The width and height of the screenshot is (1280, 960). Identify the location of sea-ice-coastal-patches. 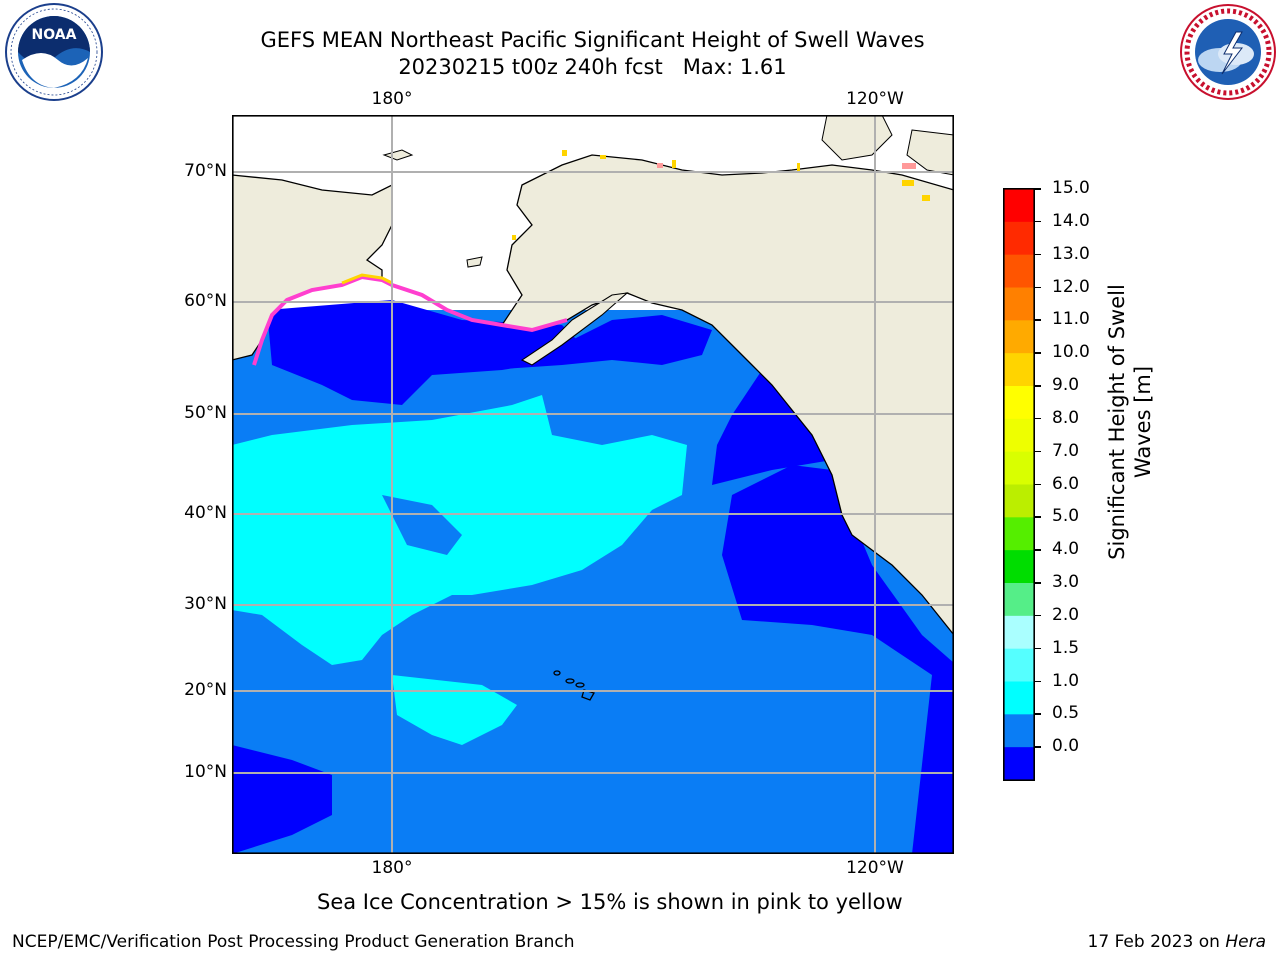
(721, 195).